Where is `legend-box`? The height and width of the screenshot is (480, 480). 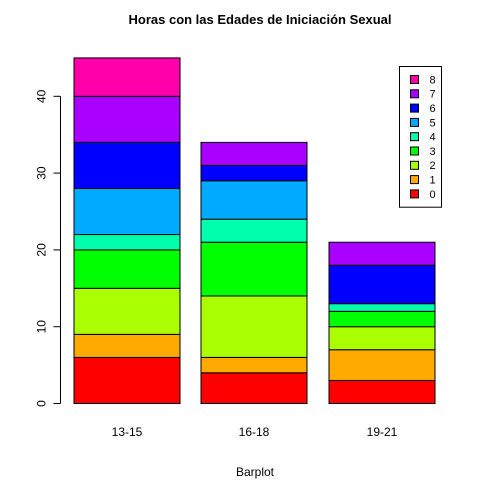
legend-box is located at coordinates (420, 137).